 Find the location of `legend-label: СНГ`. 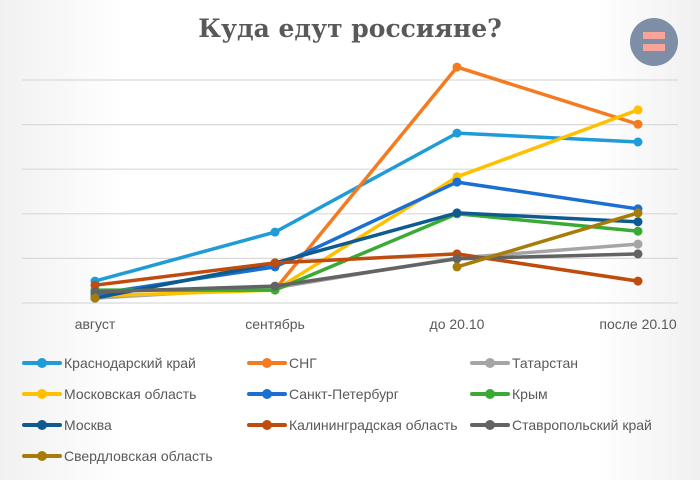

legend-label: СНГ is located at coordinates (303, 363).